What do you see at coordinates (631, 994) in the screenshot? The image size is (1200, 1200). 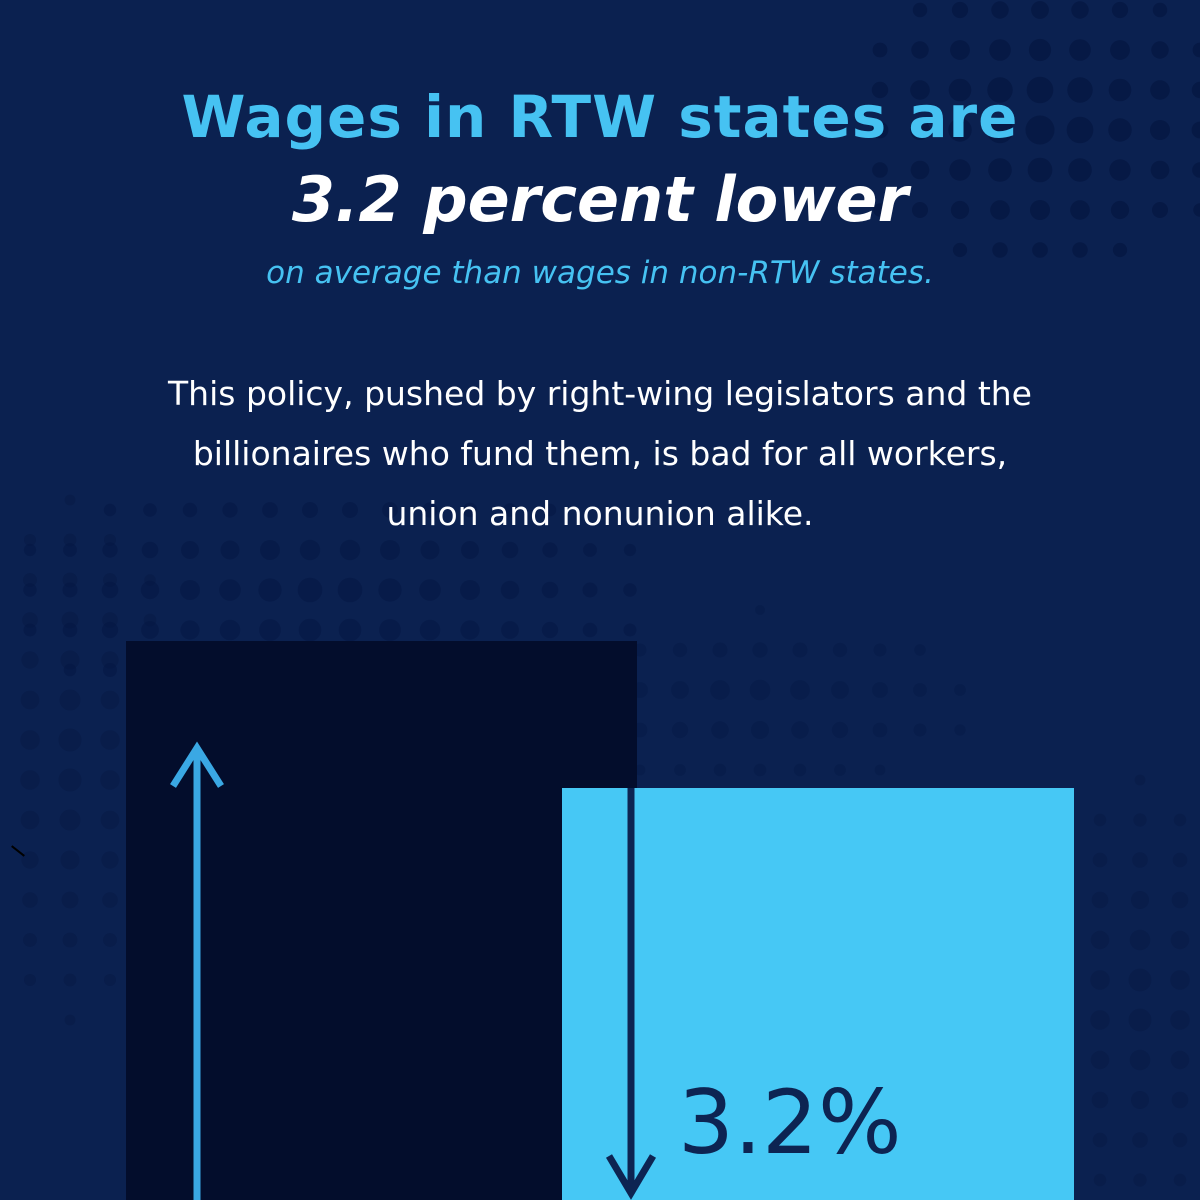 I see `arrow-down-icon` at bounding box center [631, 994].